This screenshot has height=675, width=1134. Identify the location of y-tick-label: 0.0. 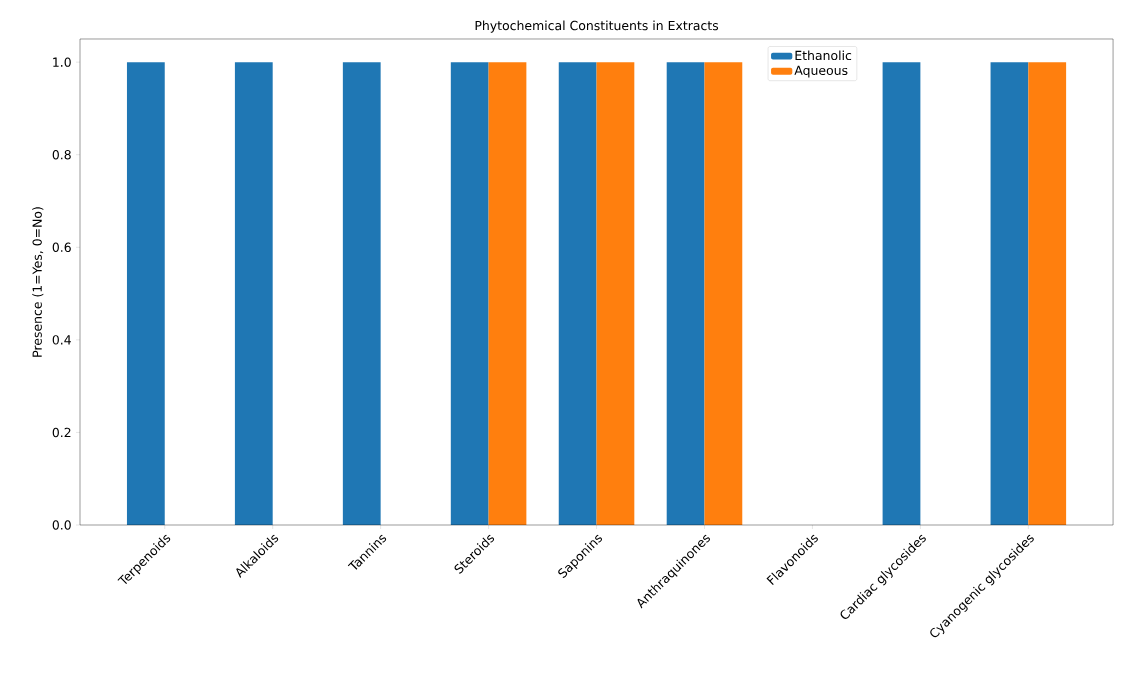
(61, 525).